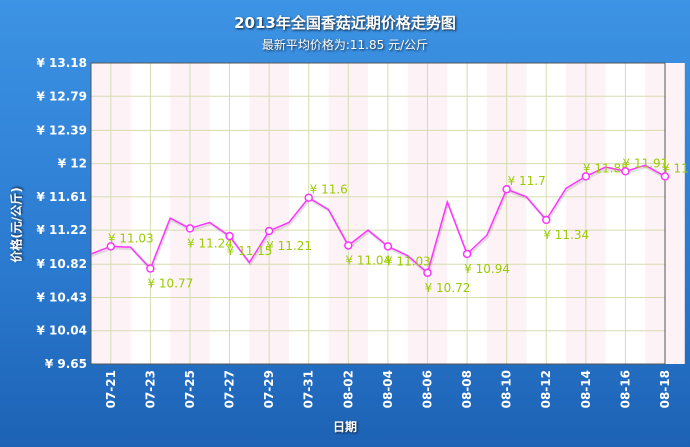 This screenshot has height=447, width=690. Describe the element at coordinates (210, 243) in the screenshot. I see `data-label: ¥ 11.24` at that location.